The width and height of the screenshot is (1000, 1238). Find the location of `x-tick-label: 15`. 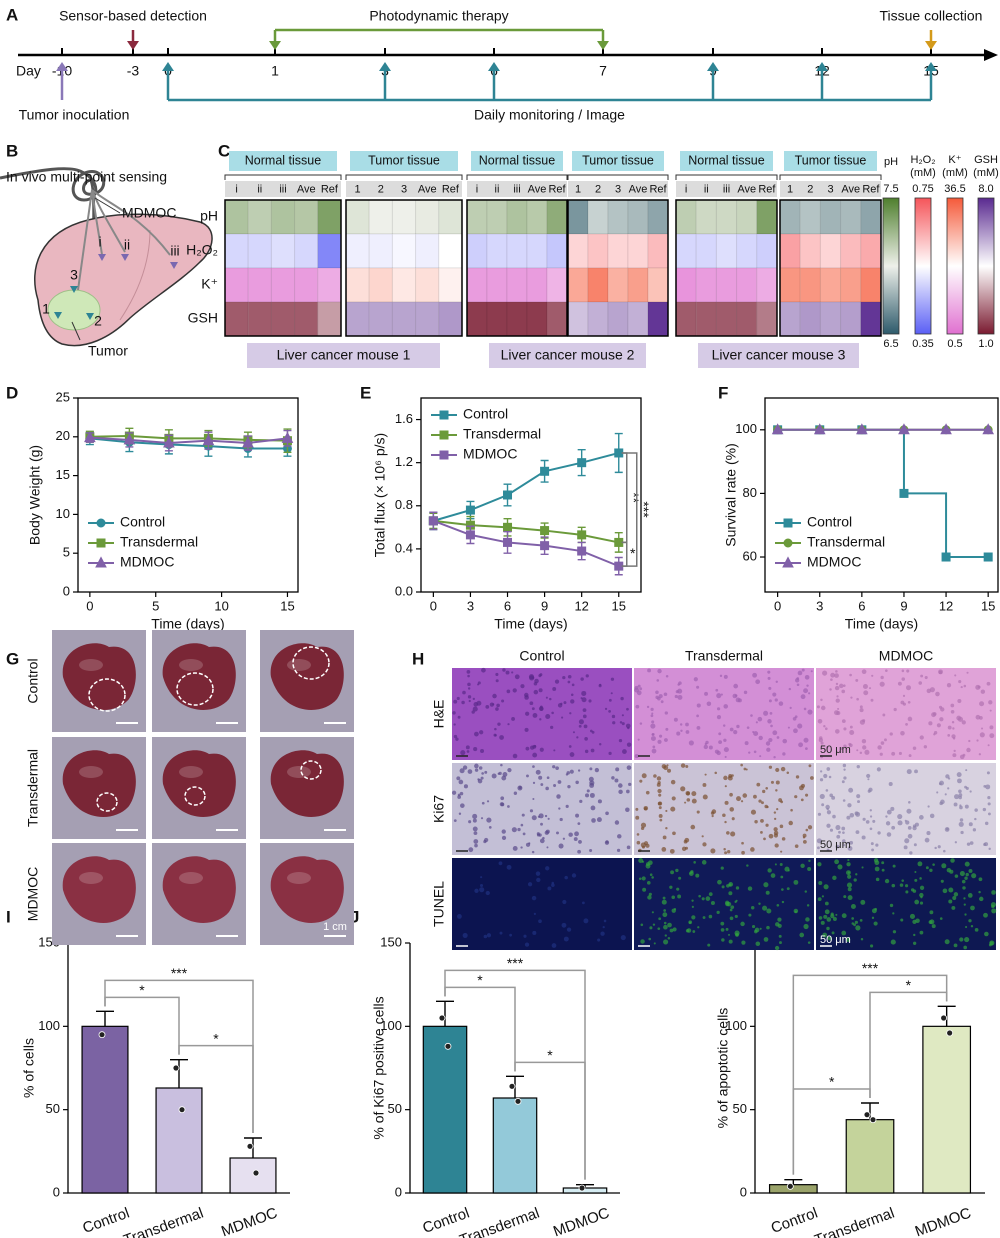

x-tick-label: 15 is located at coordinates (619, 605).